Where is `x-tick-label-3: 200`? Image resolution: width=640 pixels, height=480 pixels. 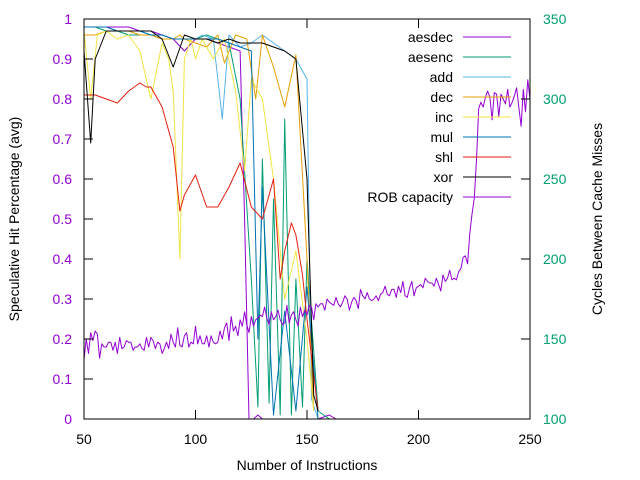 x-tick-label-3: 200 is located at coordinates (419, 439).